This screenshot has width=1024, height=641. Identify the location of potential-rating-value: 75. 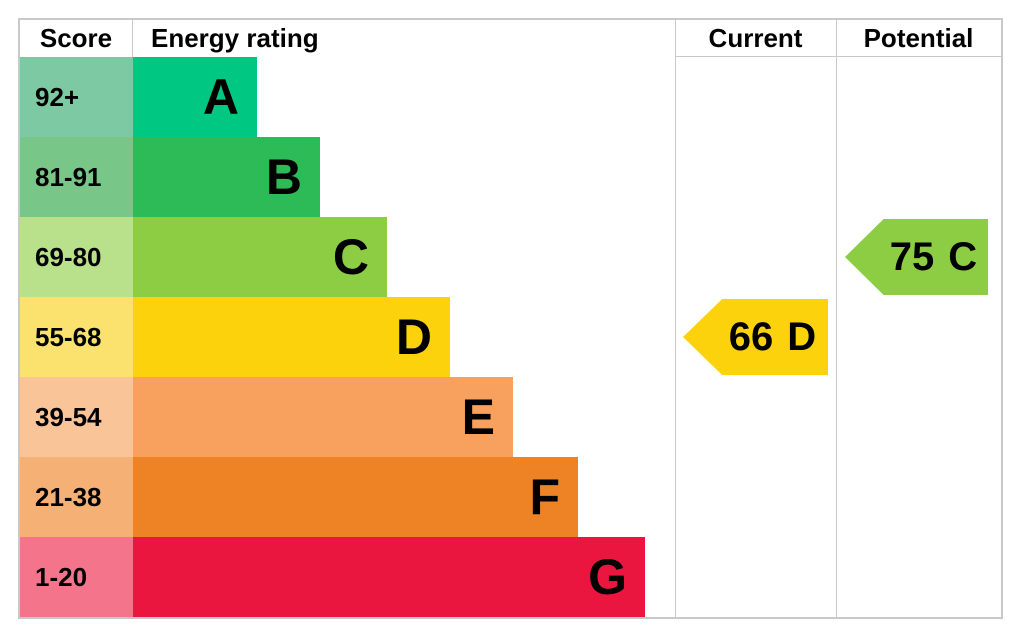
(912, 256).